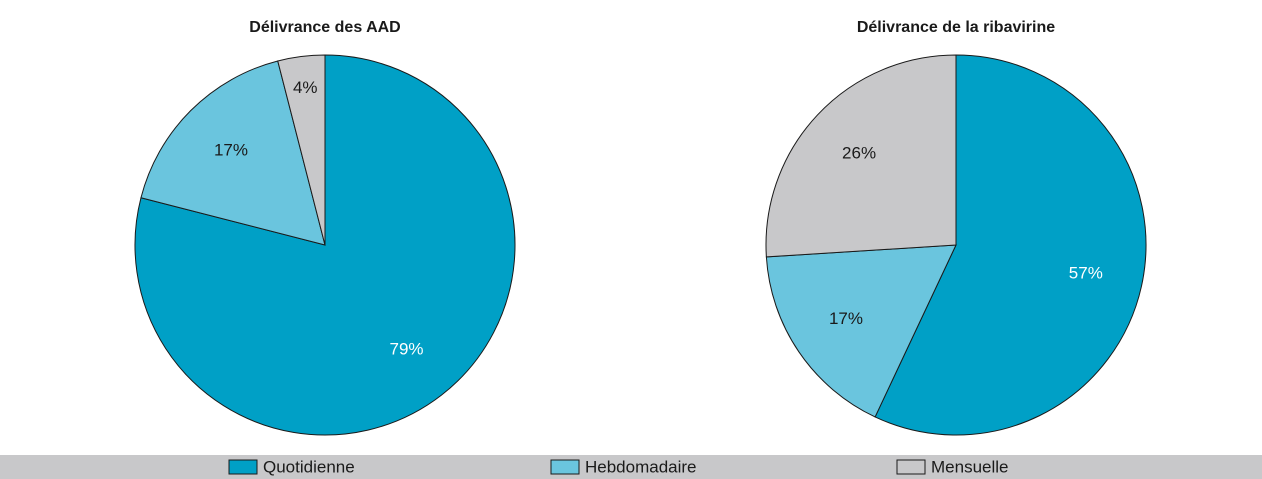 The image size is (1262, 479). I want to click on data-label: 26%, so click(859, 152).